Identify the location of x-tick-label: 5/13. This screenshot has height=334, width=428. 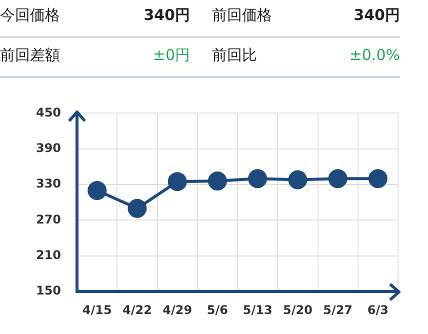
(257, 309).